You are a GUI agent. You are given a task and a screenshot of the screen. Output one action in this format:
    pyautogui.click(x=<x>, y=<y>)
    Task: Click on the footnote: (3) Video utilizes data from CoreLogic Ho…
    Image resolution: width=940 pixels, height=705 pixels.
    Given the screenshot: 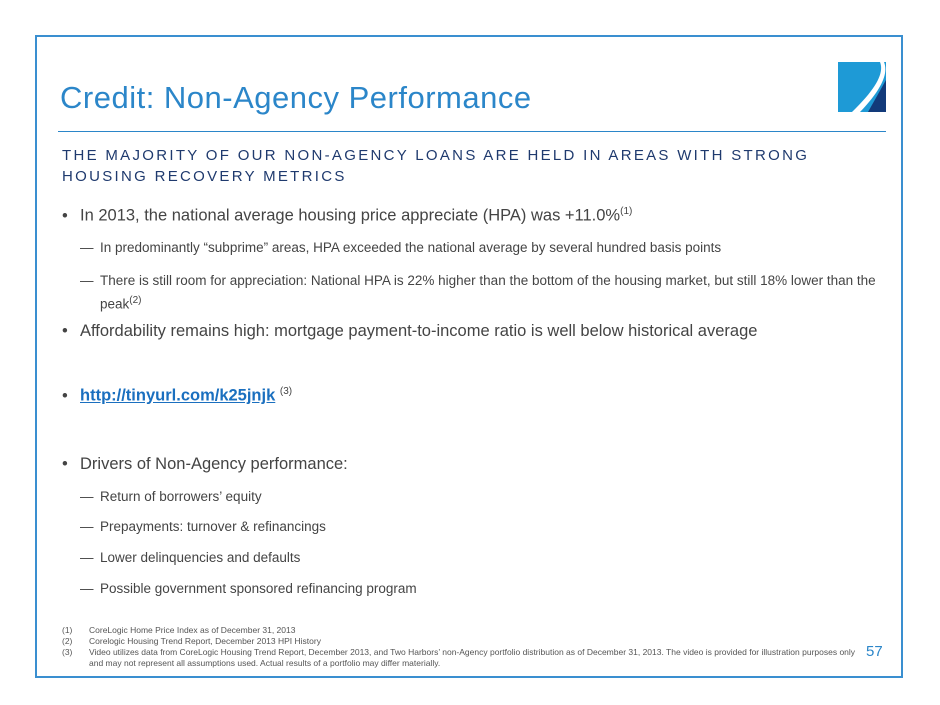 What is the action you would take?
    pyautogui.click(x=462, y=657)
    